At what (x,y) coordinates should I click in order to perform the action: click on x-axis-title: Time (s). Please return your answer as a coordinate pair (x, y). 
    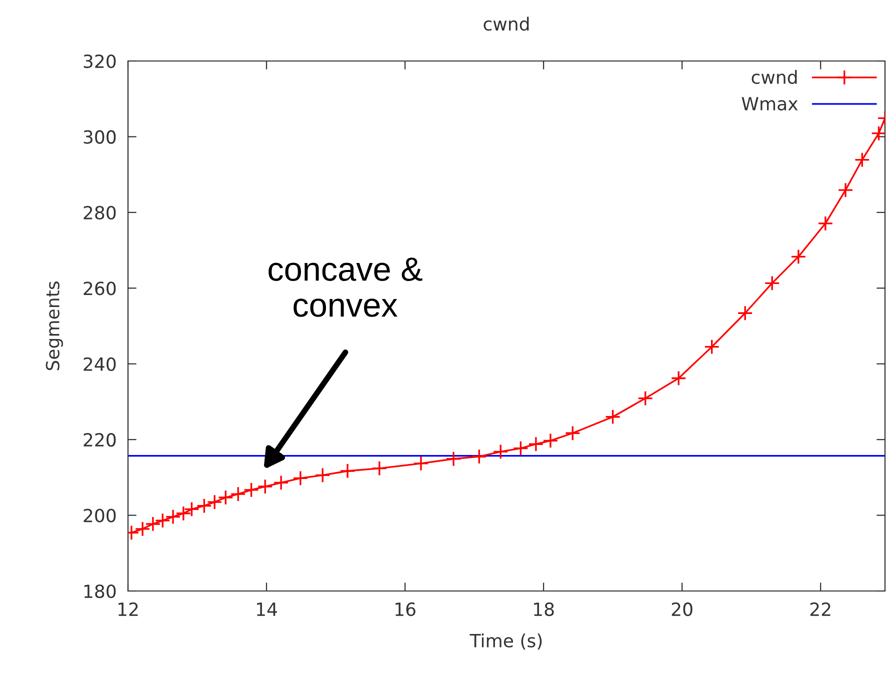
    Looking at the image, I should click on (506, 641).